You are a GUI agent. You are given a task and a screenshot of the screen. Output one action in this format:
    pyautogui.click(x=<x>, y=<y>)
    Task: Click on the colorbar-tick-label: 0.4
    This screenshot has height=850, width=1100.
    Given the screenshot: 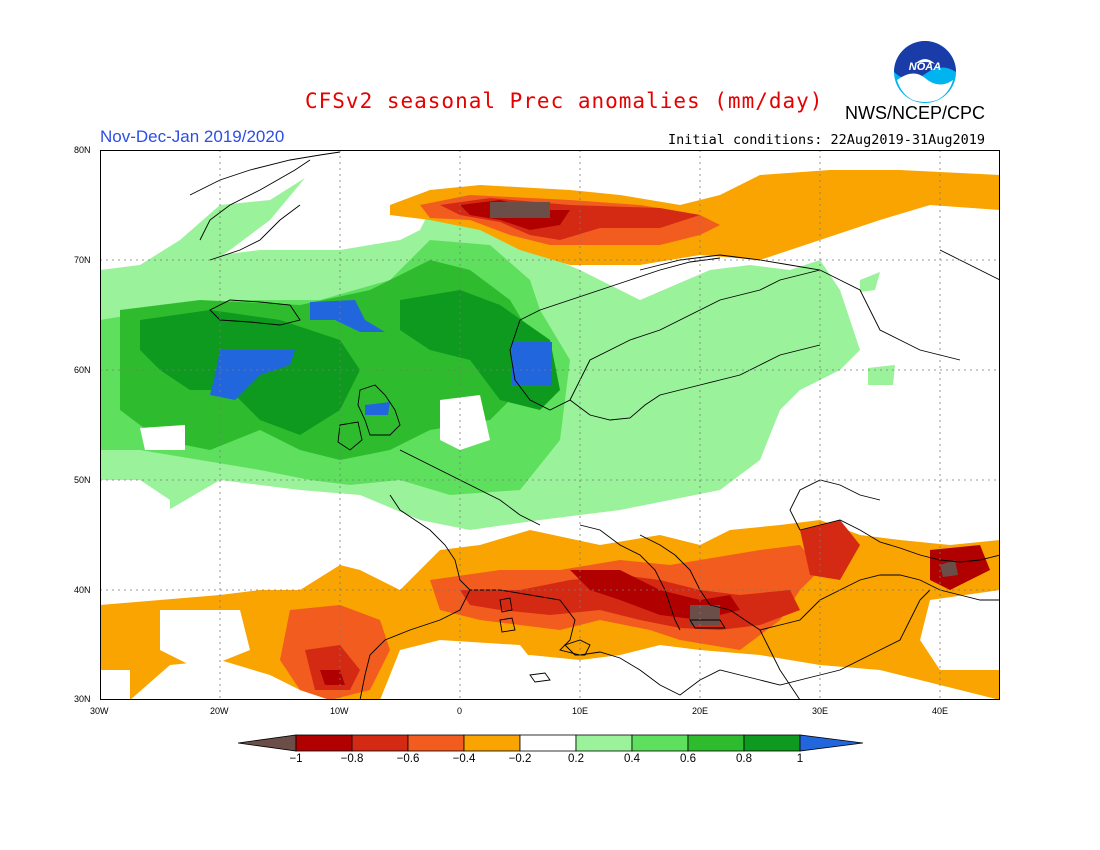 What is the action you would take?
    pyautogui.click(x=632, y=759)
    